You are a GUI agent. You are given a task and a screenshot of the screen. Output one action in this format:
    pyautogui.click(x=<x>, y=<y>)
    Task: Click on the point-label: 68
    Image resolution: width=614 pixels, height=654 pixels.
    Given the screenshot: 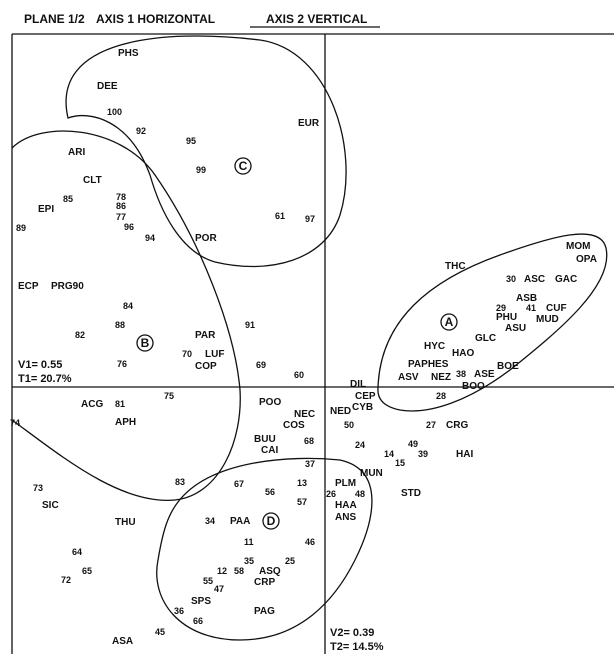 What is the action you would take?
    pyautogui.click(x=309, y=441)
    